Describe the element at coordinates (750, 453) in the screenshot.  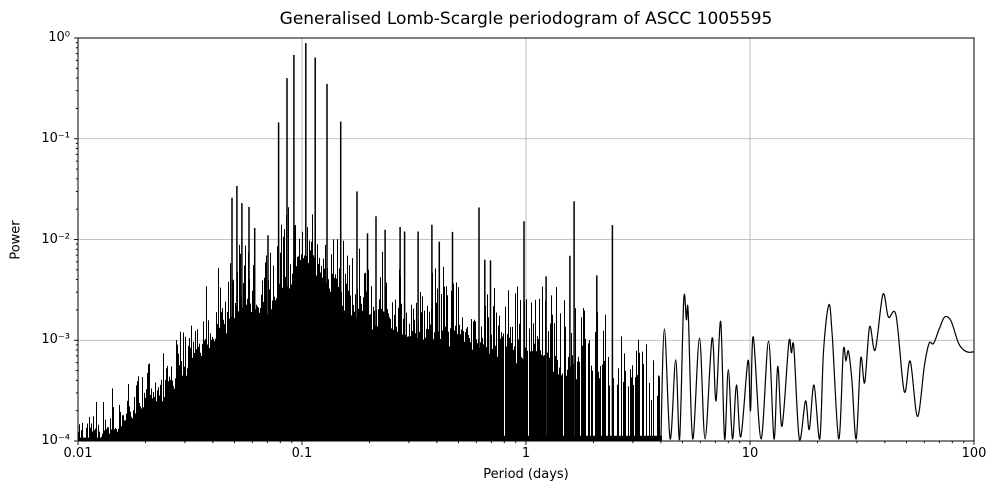
I see `x-tick-label-3: 10` at that location.